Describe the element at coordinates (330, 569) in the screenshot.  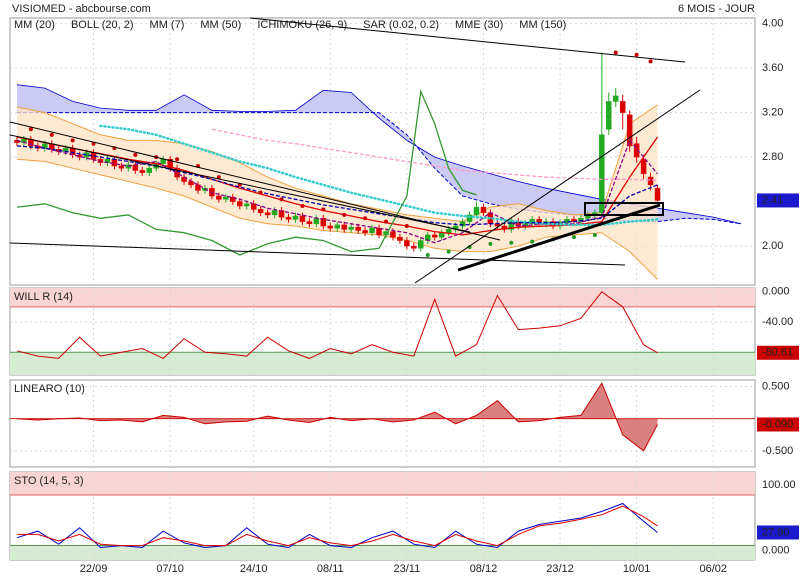
I see `x-tick-label: 08/11` at that location.